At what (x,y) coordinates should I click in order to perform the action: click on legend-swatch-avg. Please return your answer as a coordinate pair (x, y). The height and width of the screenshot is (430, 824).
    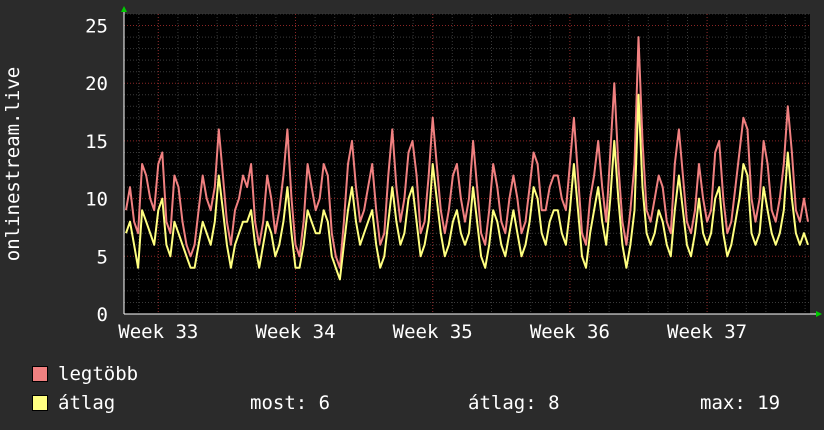
    Looking at the image, I should click on (40, 403).